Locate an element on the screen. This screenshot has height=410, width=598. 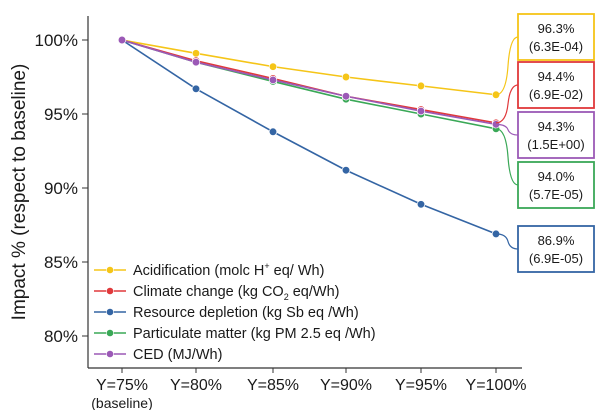
annotation-callout: 94.0% (5.7E-05) is located at coordinates (545, 168).